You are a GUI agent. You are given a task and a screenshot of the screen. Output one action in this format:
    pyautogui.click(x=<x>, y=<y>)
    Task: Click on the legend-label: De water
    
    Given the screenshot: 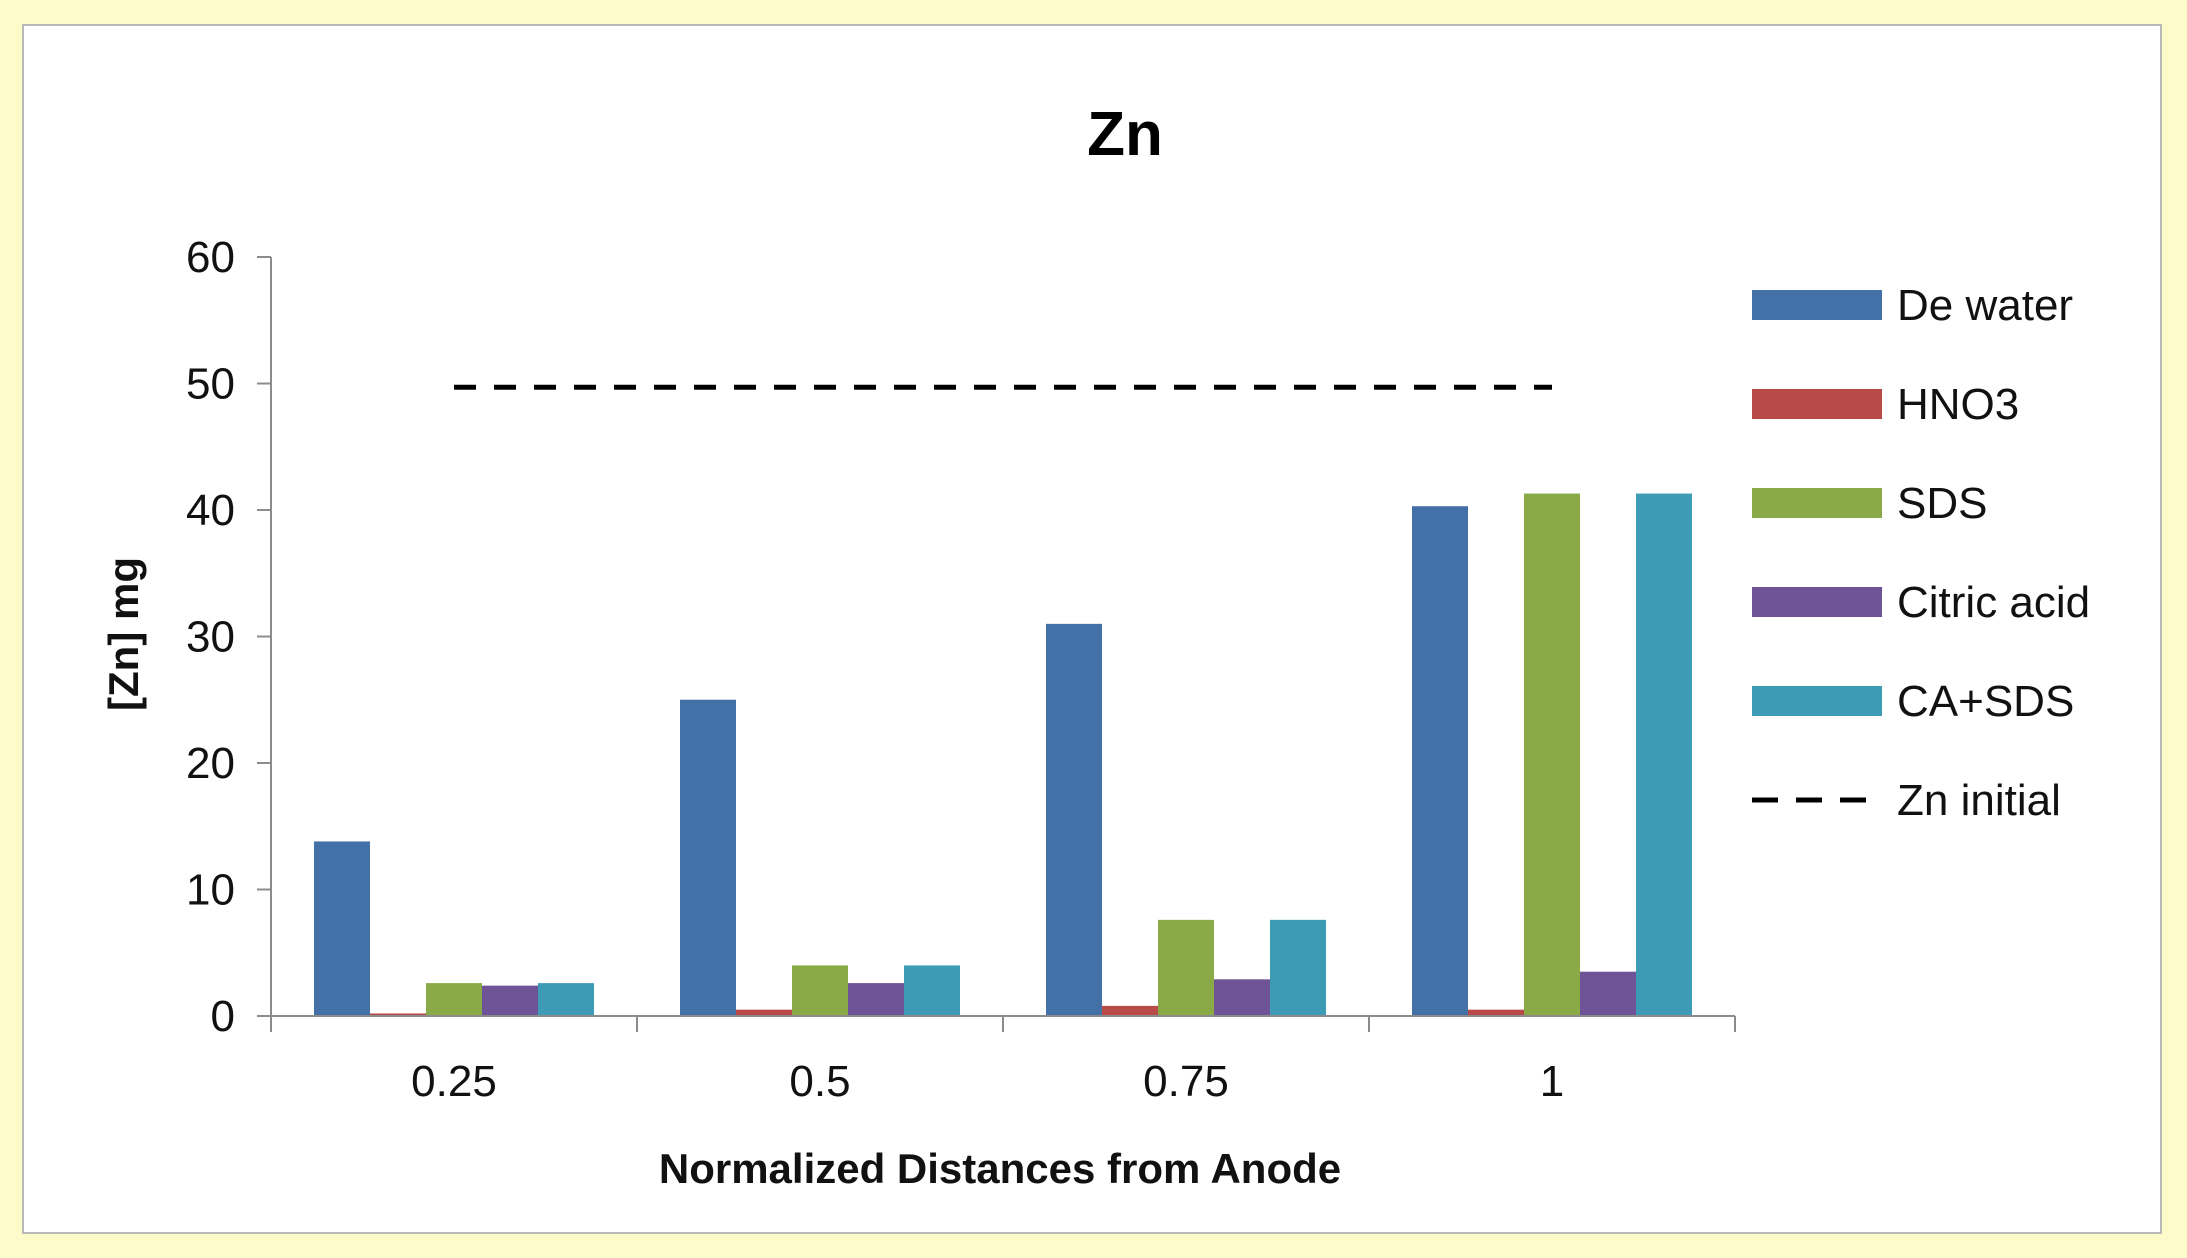 What is the action you would take?
    pyautogui.click(x=1985, y=305)
    